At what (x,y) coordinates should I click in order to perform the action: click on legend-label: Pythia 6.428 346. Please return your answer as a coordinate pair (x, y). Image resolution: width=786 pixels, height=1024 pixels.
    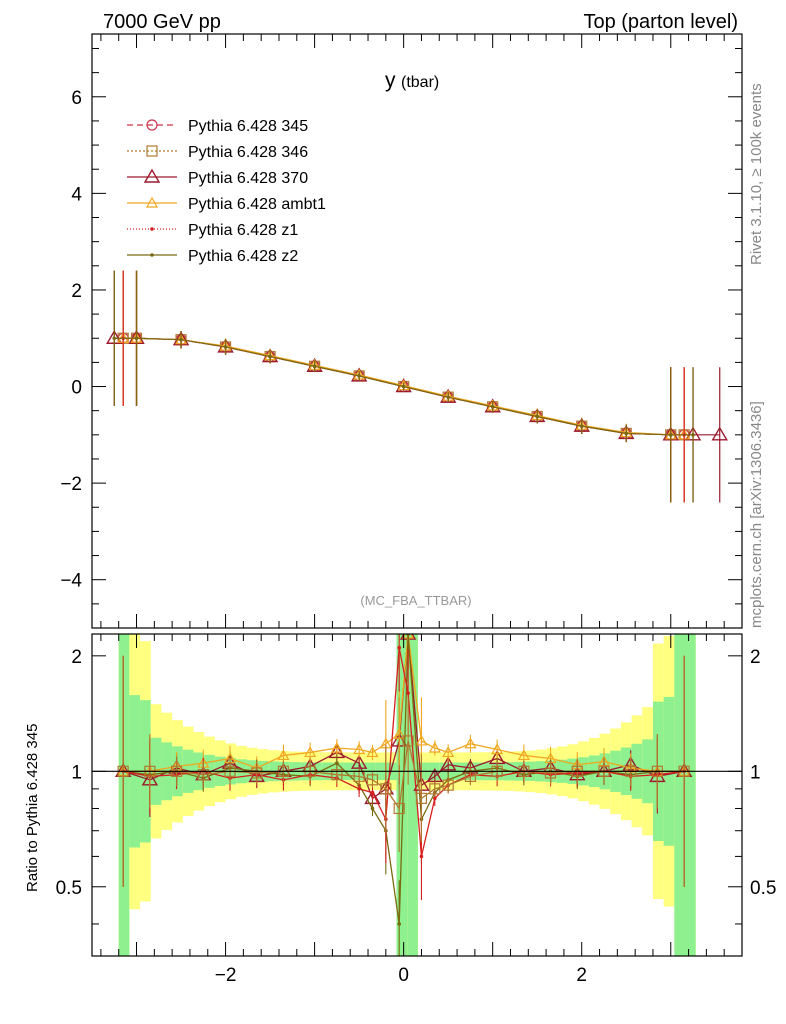
    Looking at the image, I should click on (248, 152).